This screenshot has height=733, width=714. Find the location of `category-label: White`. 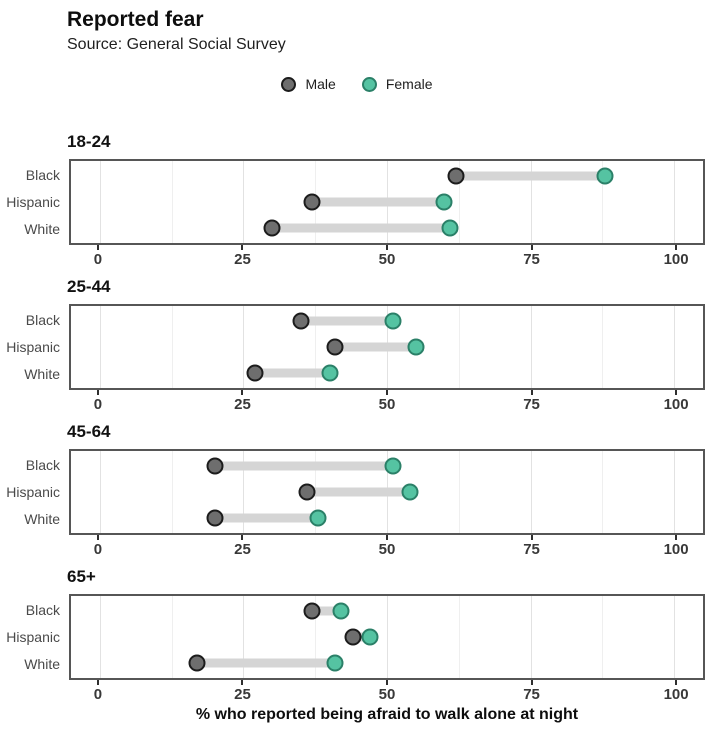

category-label: White is located at coordinates (42, 373).